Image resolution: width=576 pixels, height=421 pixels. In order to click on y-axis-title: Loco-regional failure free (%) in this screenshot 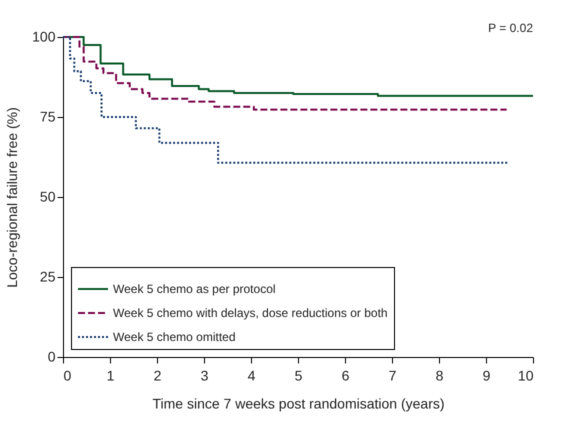, I will do `click(12, 197)`.